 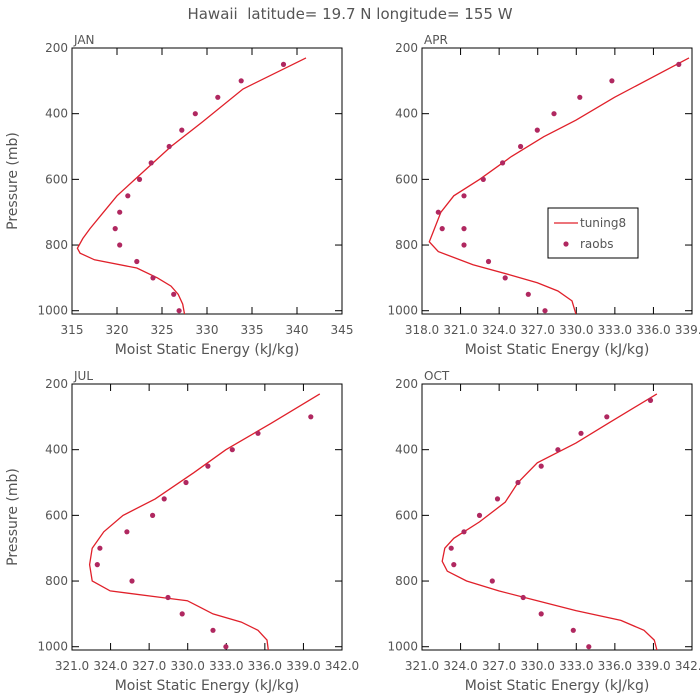 I want to click on plot-frame-oct, so click(x=557, y=517).